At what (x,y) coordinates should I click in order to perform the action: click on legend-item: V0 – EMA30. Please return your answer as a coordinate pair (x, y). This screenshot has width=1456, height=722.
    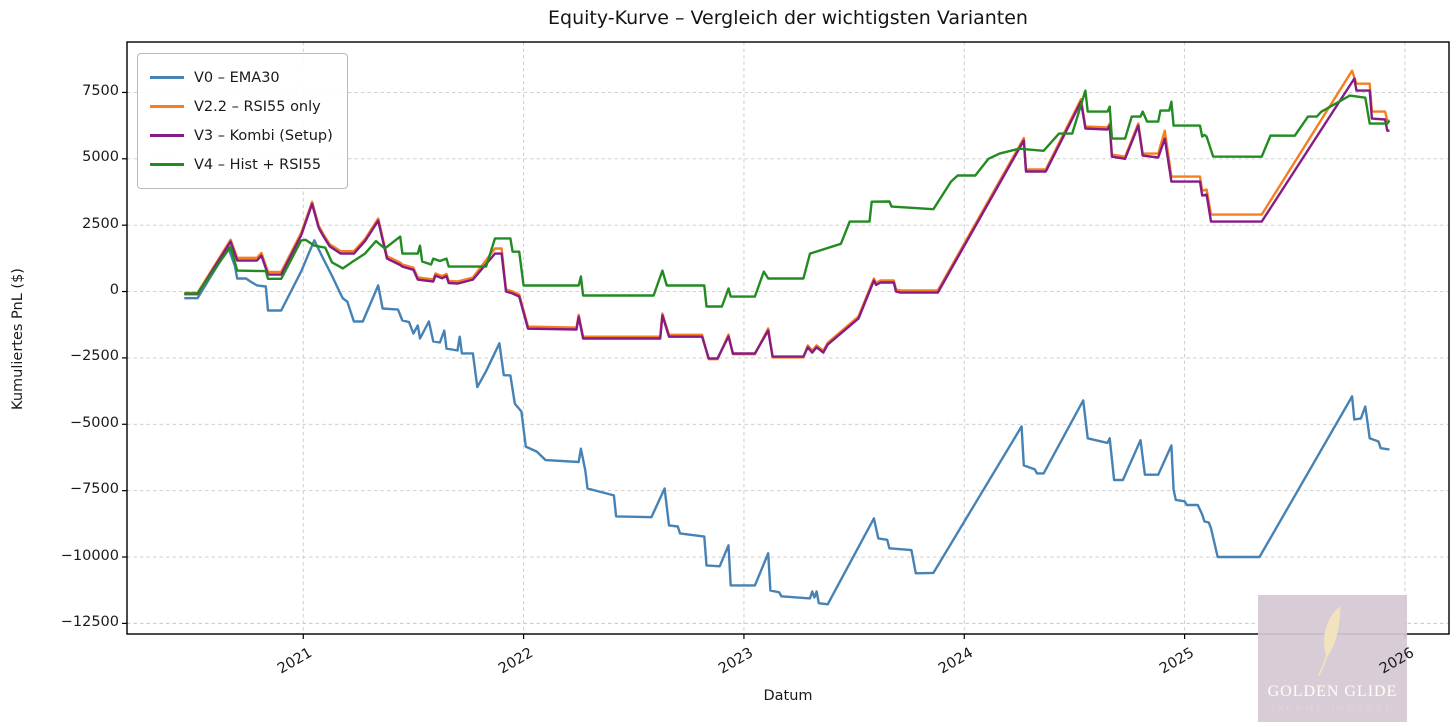
    Looking at the image, I should click on (241, 77).